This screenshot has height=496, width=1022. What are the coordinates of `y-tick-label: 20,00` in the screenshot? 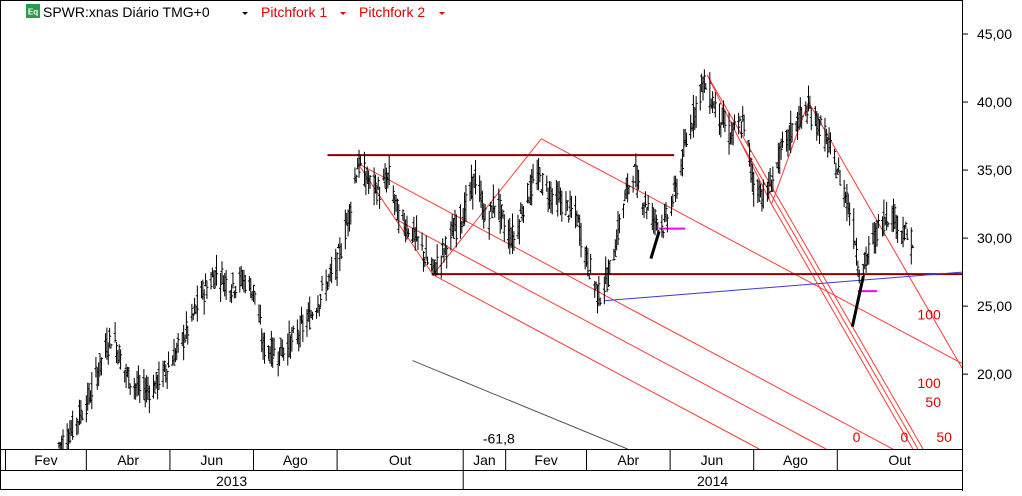 It's located at (994, 374).